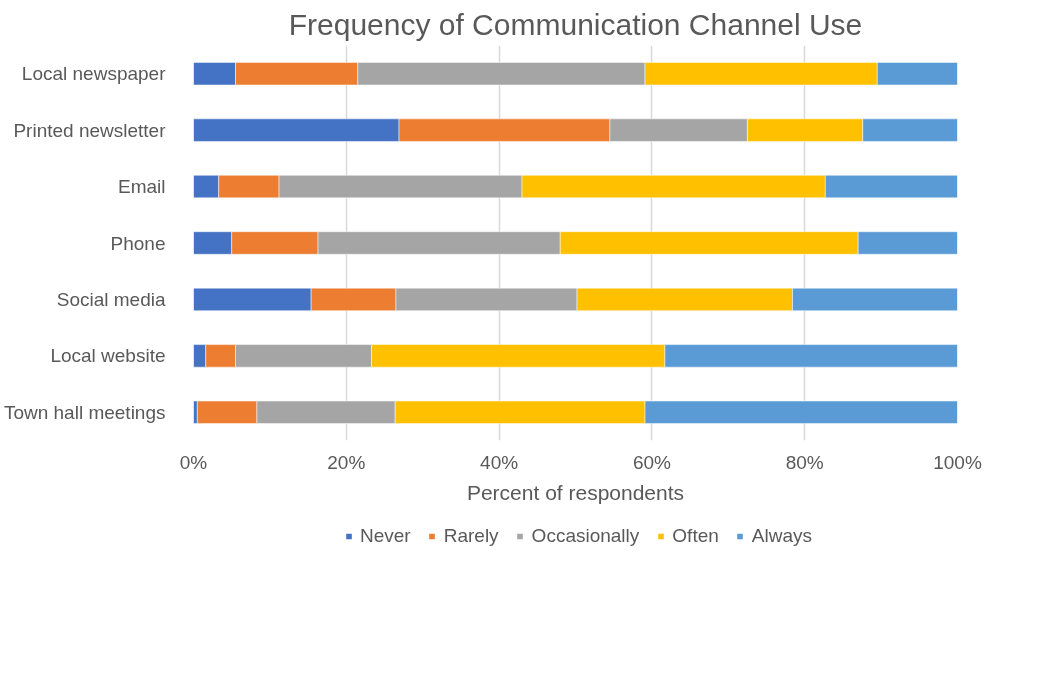 This screenshot has width=1046, height=676. What do you see at coordinates (471, 536) in the screenshot?
I see `legend-label: Rarely` at bounding box center [471, 536].